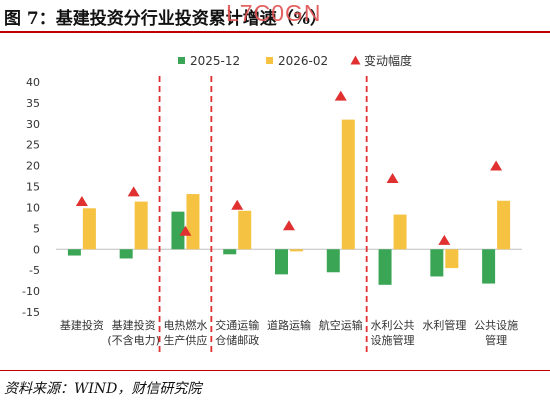 The width and height of the screenshot is (550, 409). I want to click on y-tick-label: 35, so click(33, 103).